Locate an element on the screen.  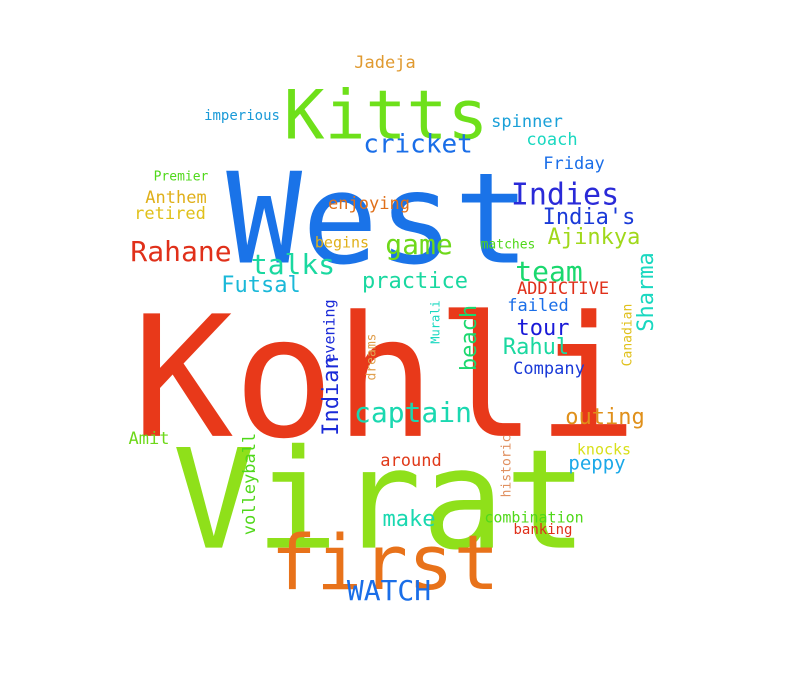
word-rahane: Rahane is located at coordinates (180, 251).